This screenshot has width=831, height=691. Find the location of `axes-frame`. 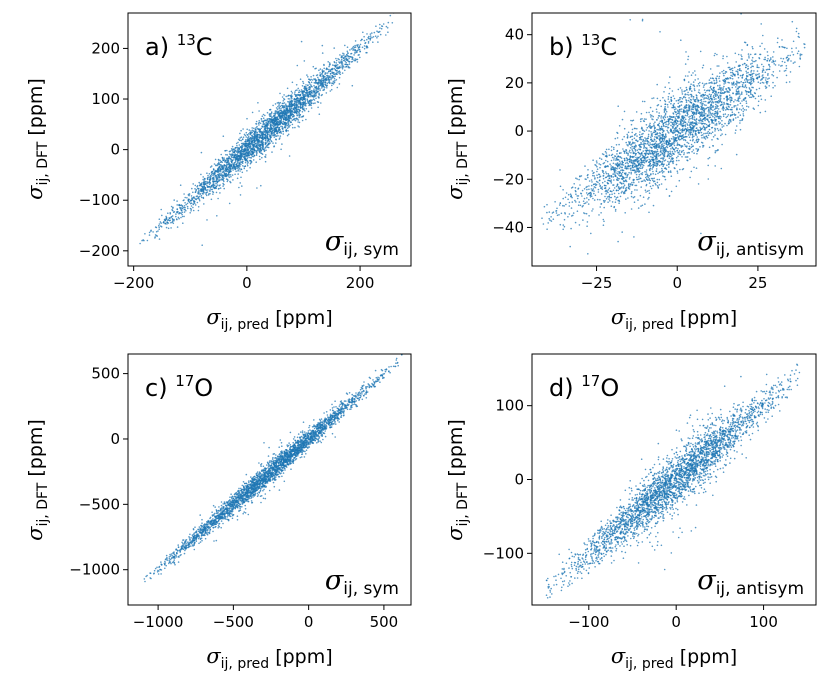

axes-frame is located at coordinates (269, 139).